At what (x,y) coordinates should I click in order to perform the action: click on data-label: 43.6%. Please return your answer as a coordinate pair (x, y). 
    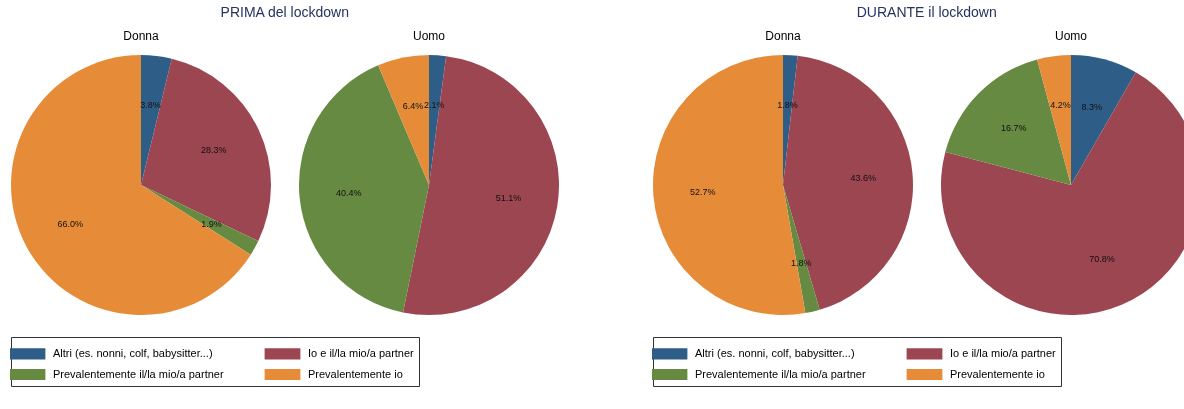
    Looking at the image, I should click on (863, 178).